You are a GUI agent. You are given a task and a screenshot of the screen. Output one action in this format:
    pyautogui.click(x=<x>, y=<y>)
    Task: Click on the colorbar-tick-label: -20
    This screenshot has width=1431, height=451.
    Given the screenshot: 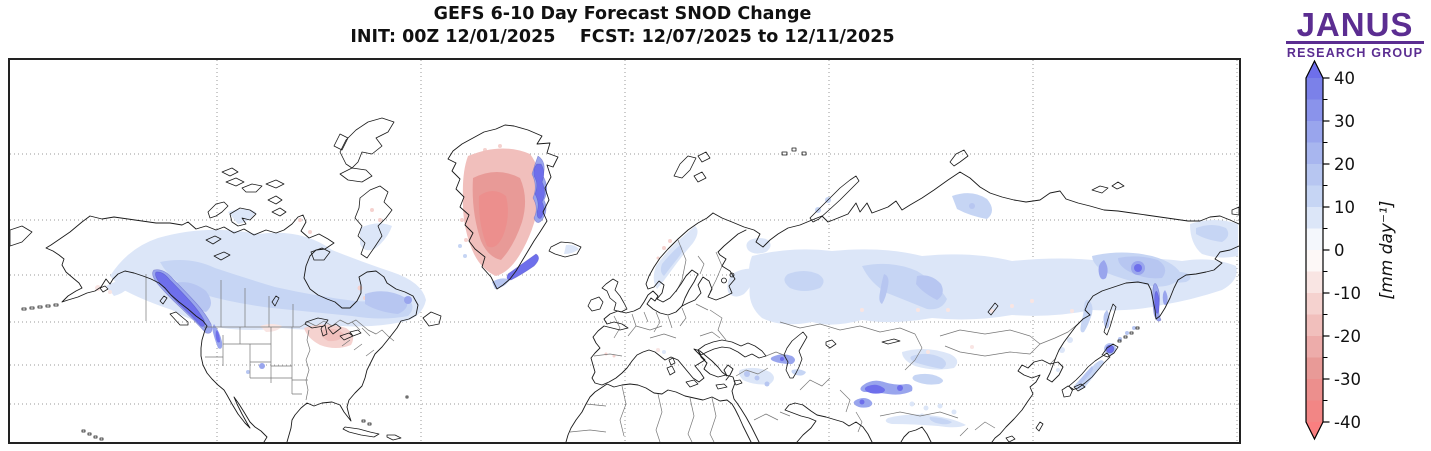 What is the action you would take?
    pyautogui.click(x=1347, y=336)
    